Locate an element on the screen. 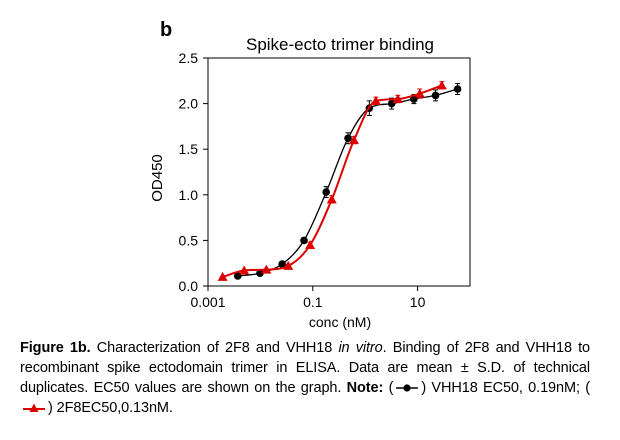 This screenshot has height=440, width=620. x-tick-label: 0.1 is located at coordinates (313, 302).